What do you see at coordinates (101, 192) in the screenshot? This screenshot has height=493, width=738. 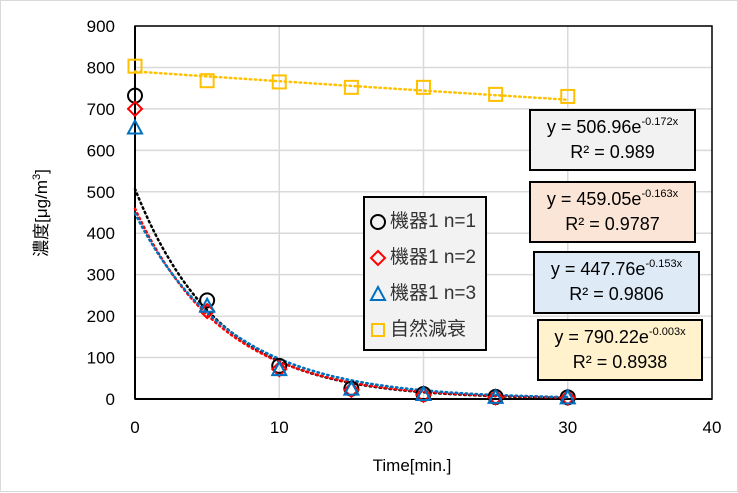 I see `y-tick-label: 500` at bounding box center [101, 192].